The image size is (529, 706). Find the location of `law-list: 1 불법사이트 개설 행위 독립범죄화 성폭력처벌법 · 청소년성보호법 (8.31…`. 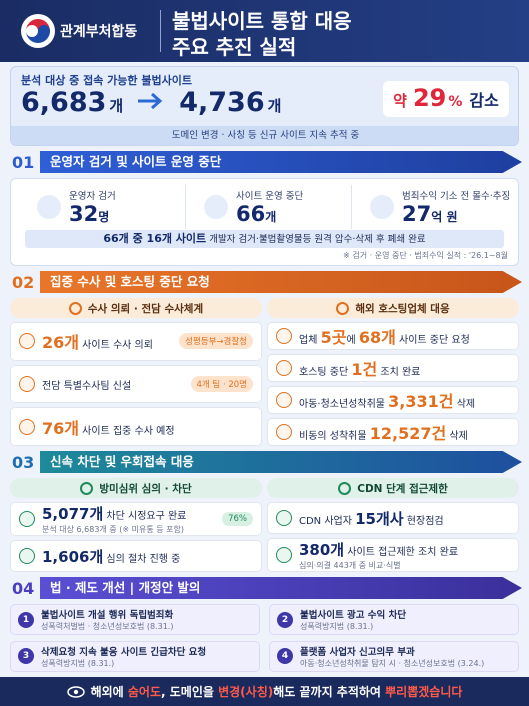

law-list: 1 불법사이트 개설 행위 독립범죄화 성폭력처벌법 · 청소년성보호법 (8.31… is located at coordinates (264, 638).